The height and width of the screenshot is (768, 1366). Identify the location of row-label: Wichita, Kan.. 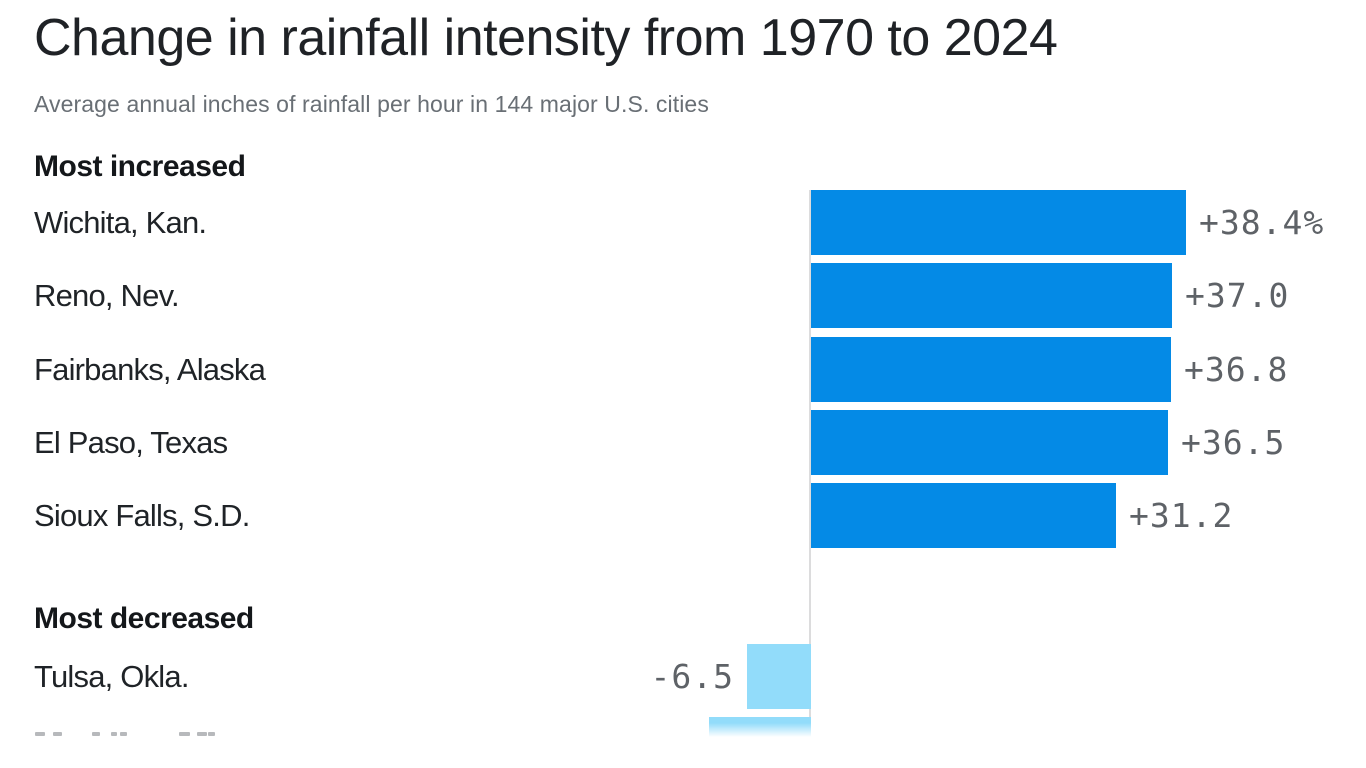
(120, 222).